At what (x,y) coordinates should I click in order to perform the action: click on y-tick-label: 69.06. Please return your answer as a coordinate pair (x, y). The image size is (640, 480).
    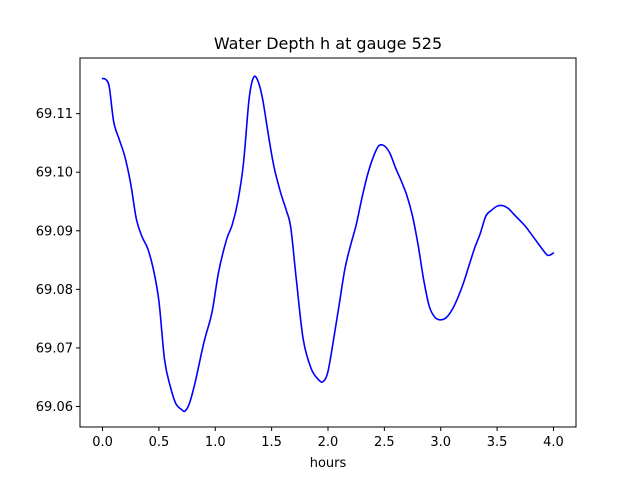
    Looking at the image, I should click on (54, 407).